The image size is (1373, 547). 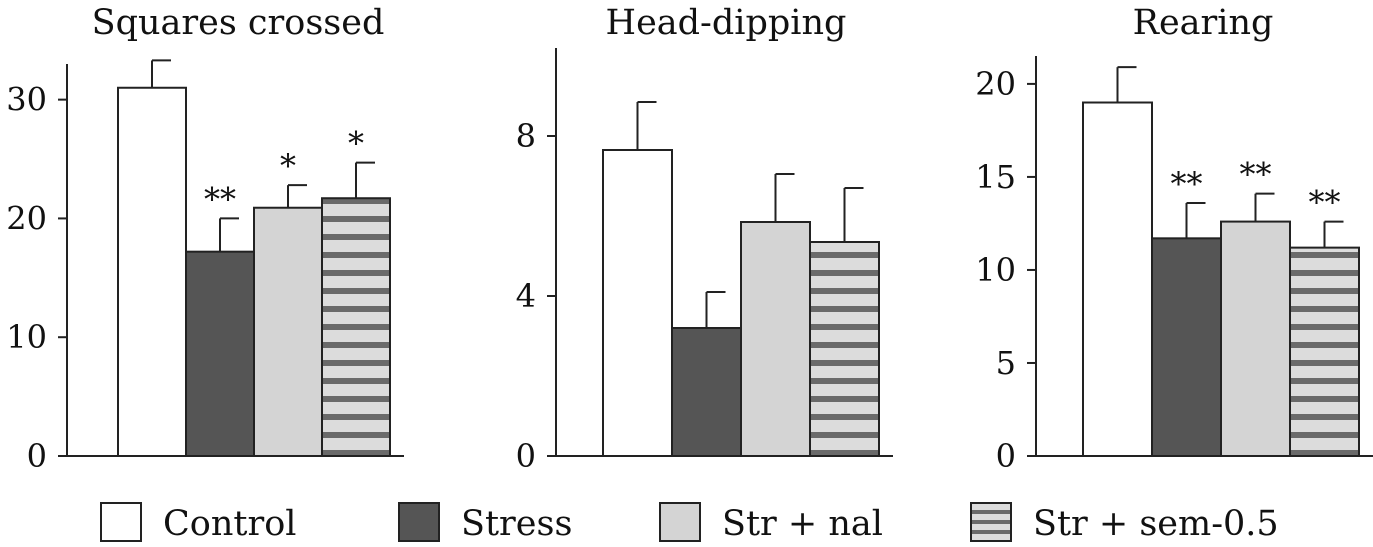 What do you see at coordinates (1156, 524) in the screenshot?
I see `legend-label: Str + sem-0.5` at bounding box center [1156, 524].